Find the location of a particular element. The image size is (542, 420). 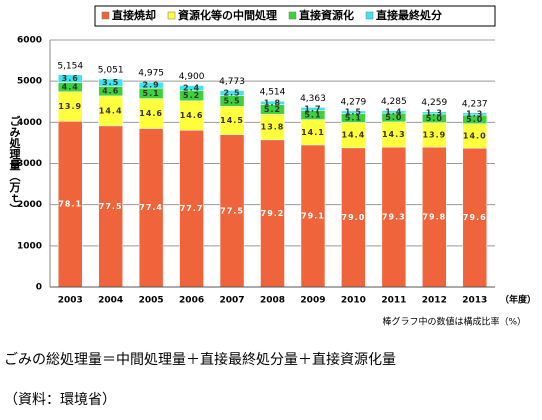

total-label: 4,285 is located at coordinates (394, 102).